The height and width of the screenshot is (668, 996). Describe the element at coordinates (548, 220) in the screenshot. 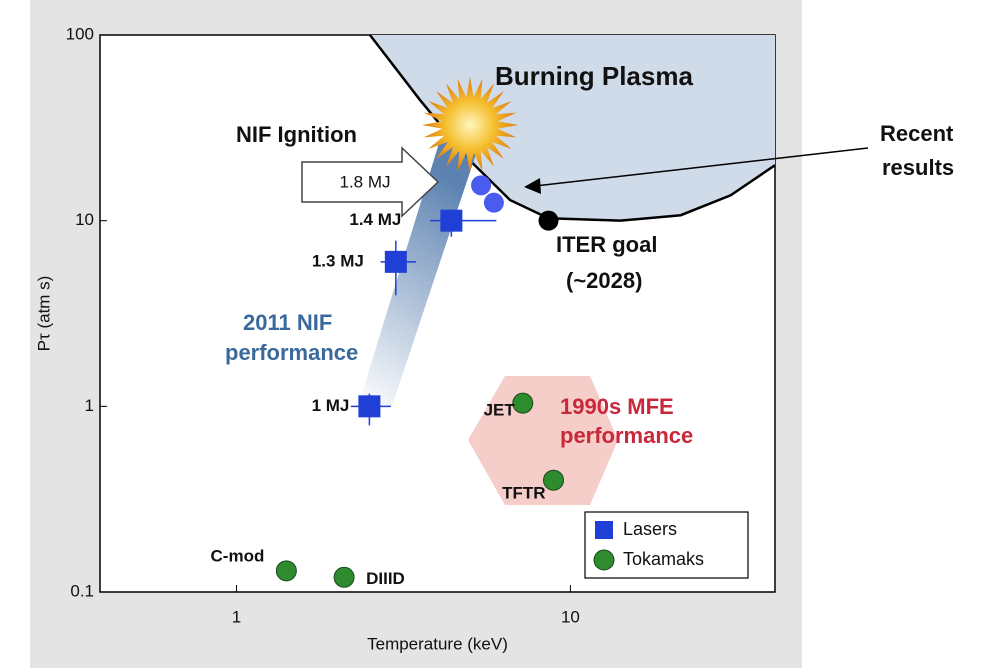

I see `iter-point` at that location.